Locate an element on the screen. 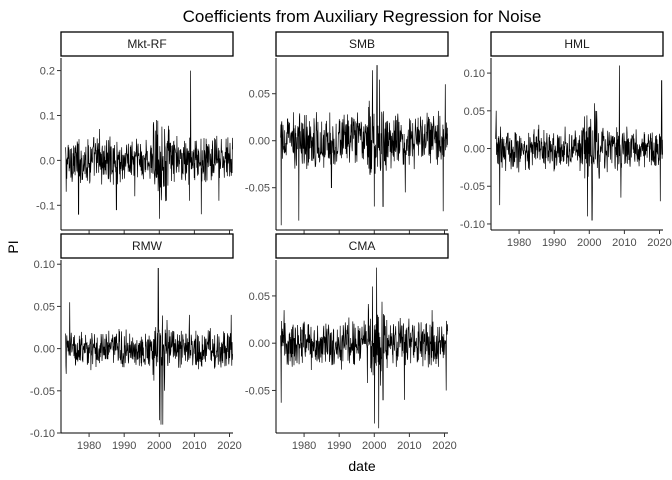  x-axis-label: date is located at coordinates (361, 466).